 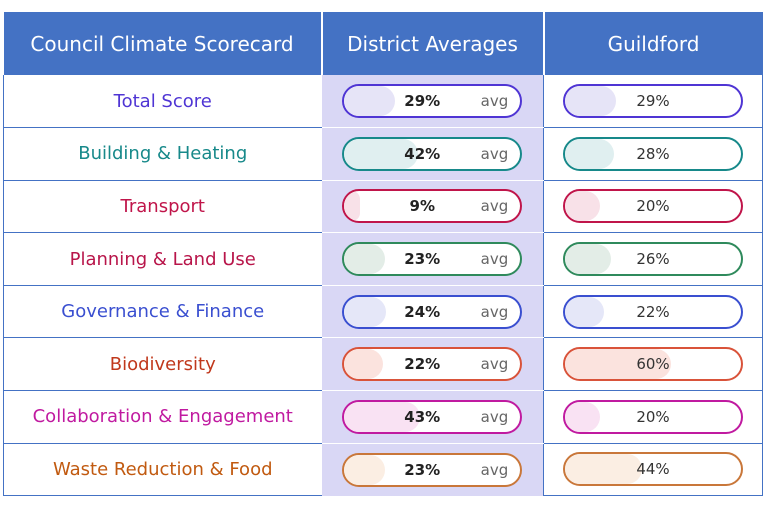 I want to click on council-score-value: 28%, so click(x=653, y=153).